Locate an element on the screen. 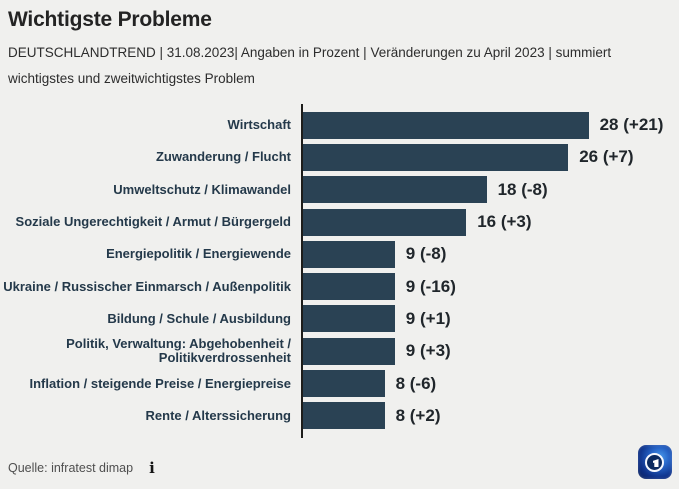 The image size is (679, 489). bar-value: 8 (+2) is located at coordinates (418, 415).